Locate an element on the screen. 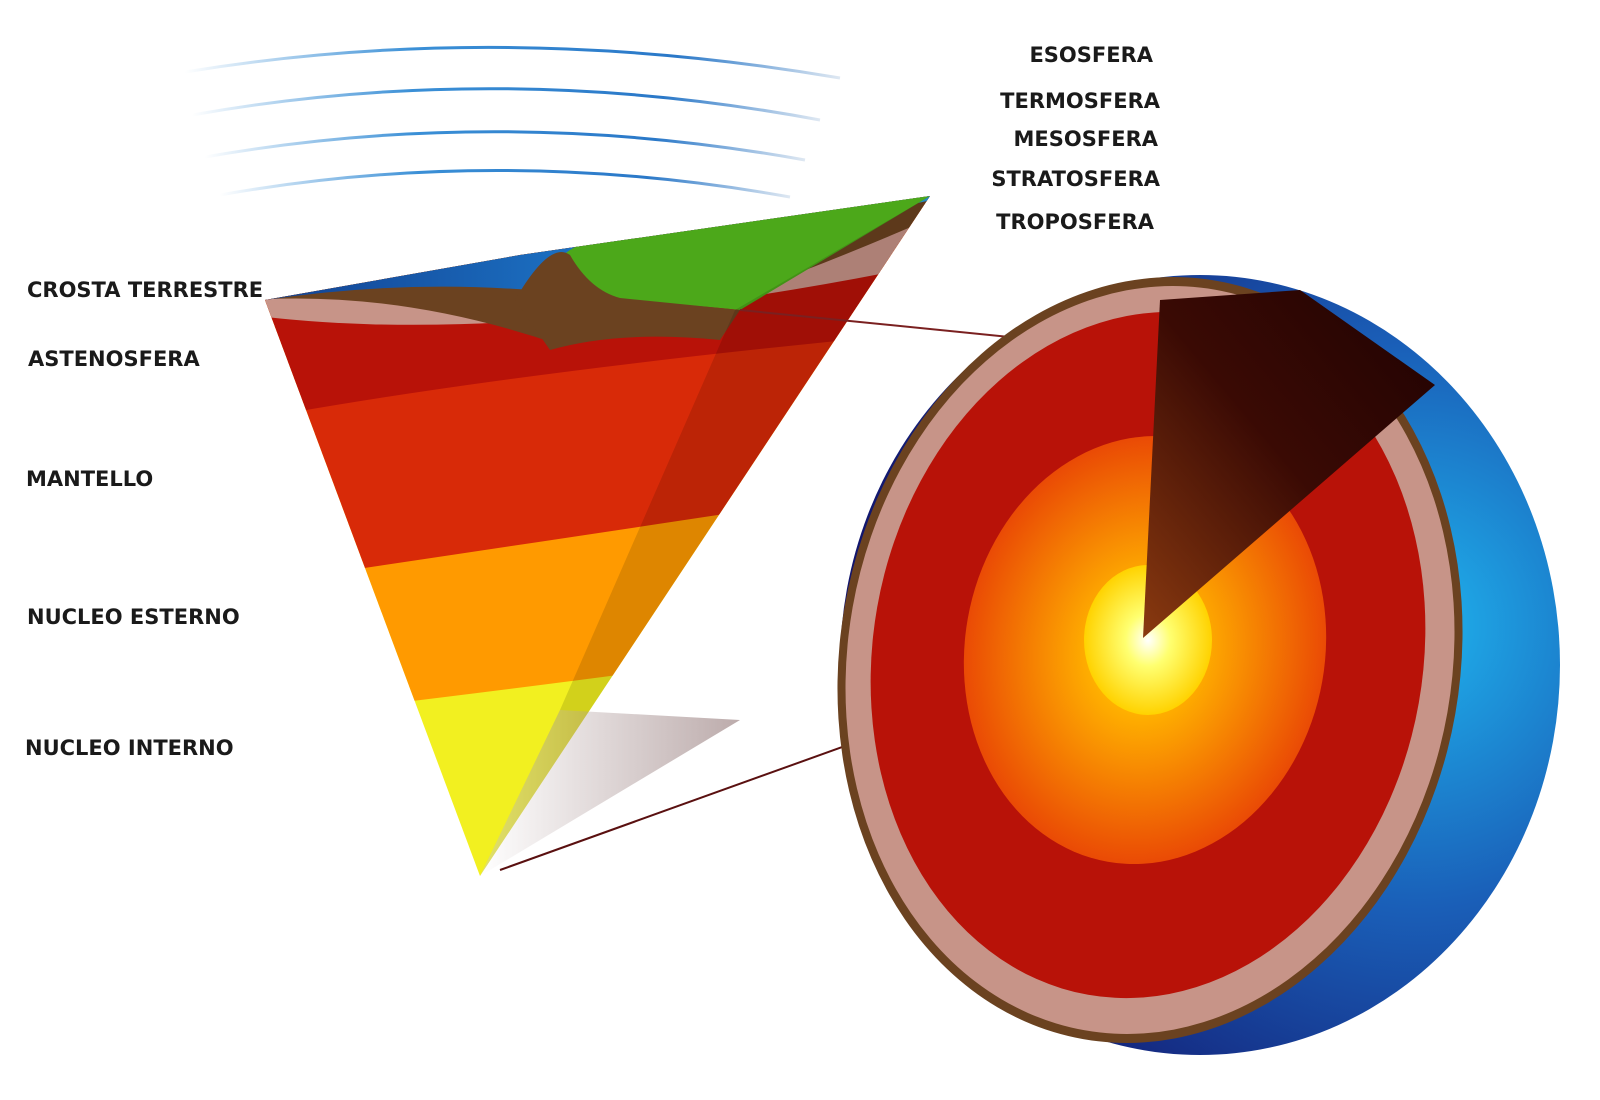 The image size is (1600, 1100). atmosphere-label: TERMOSFERA is located at coordinates (1080, 101).